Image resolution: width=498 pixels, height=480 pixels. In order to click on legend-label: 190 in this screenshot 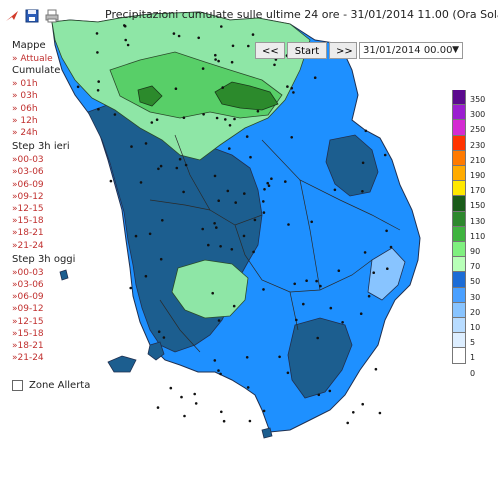, I will do `click(478, 175)`.